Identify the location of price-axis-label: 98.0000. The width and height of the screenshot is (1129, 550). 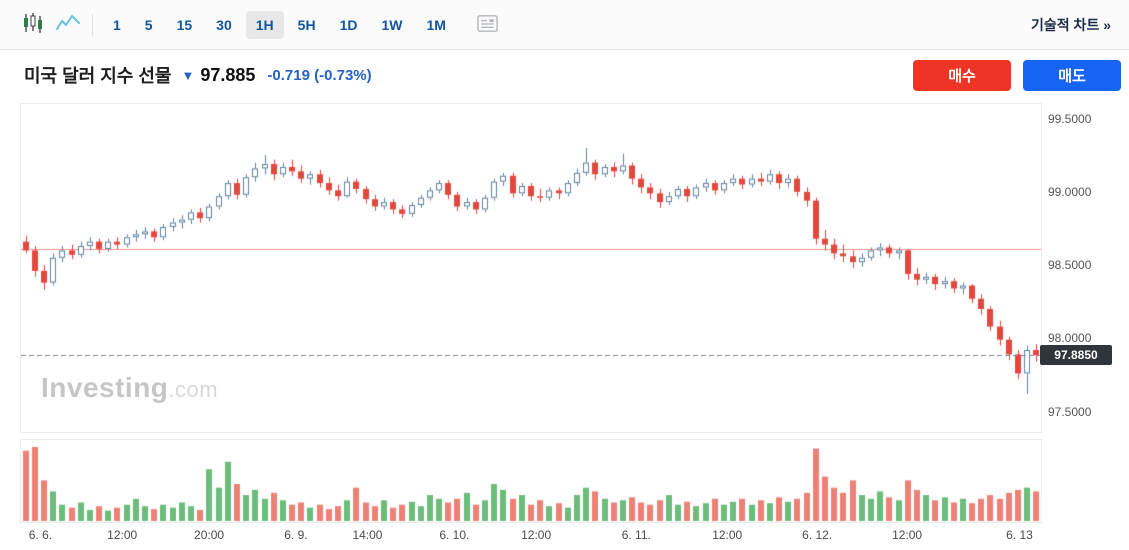
(1070, 338).